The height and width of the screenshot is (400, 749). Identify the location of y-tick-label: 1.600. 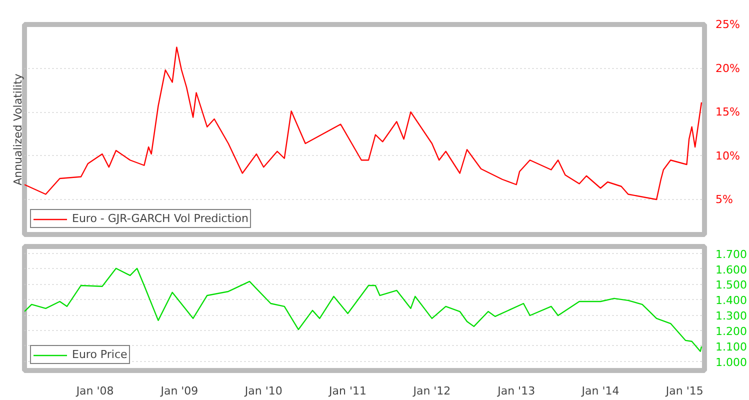
(731, 269).